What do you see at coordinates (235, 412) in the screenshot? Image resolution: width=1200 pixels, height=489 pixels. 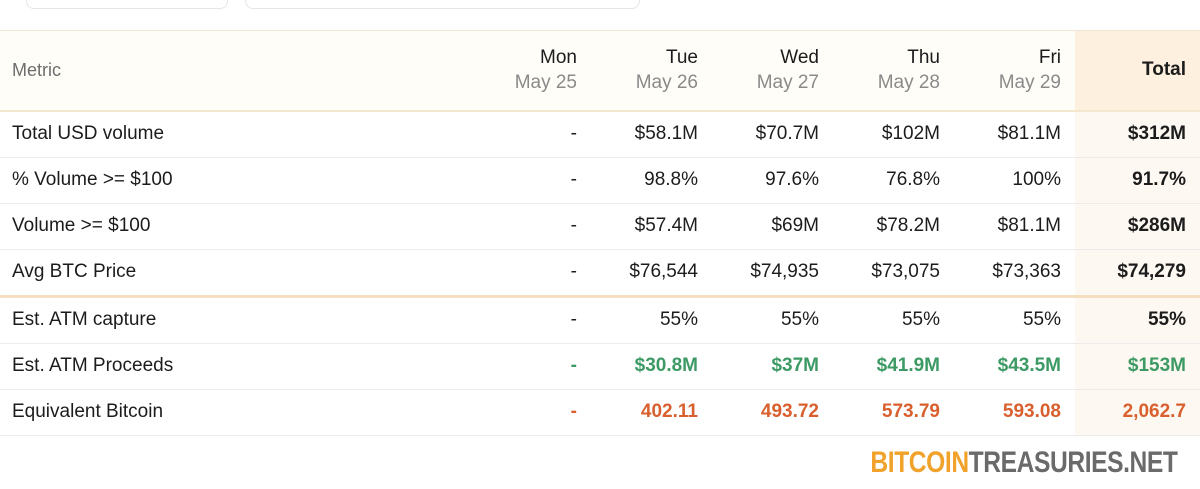 I see `row-label: Equivalent Bitcoin` at bounding box center [235, 412].